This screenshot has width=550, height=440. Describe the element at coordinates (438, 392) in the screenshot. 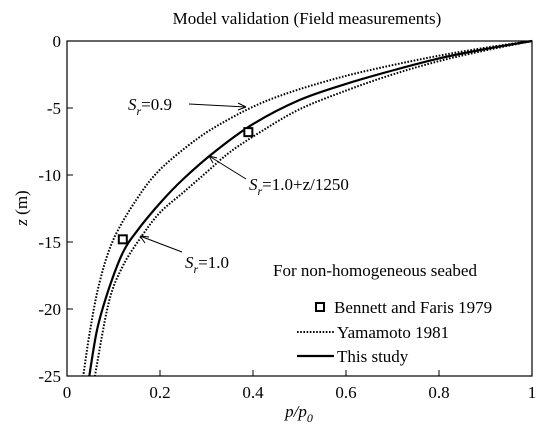

I see `x-tick-label: 0.8` at that location.